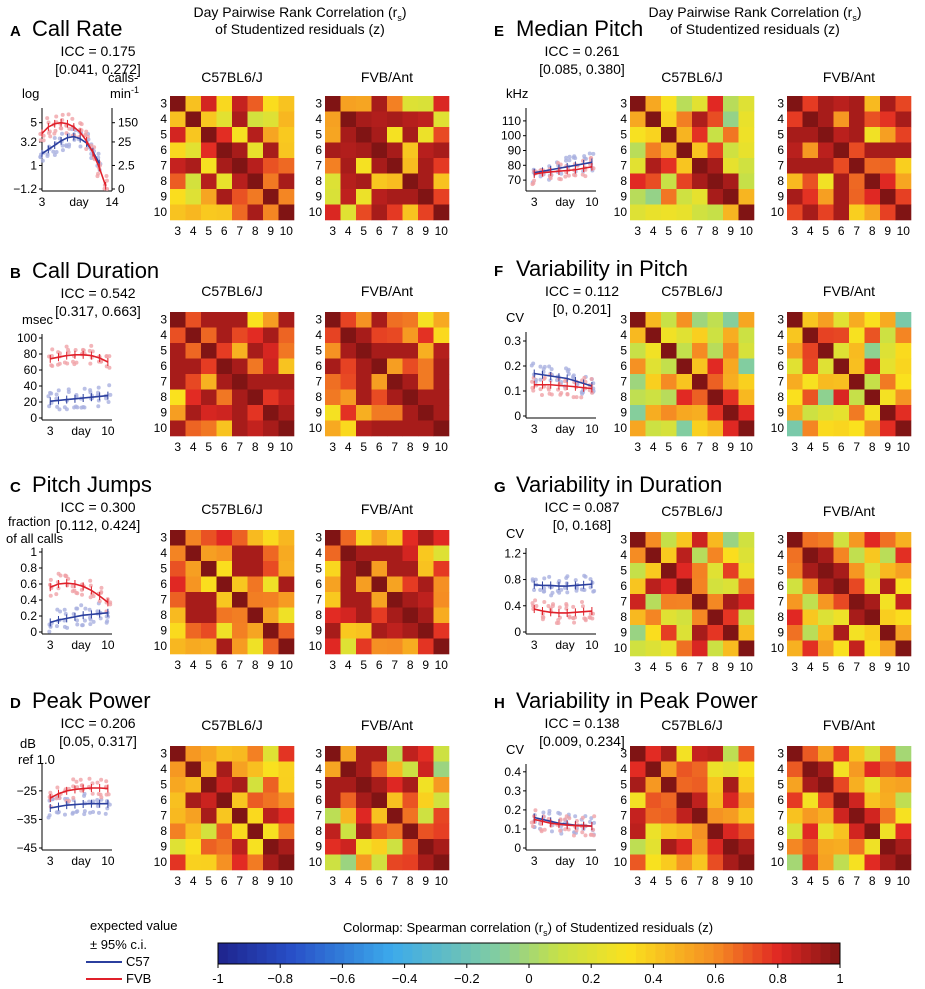  I want to click on heatmap-col-label: 10, so click(904, 231).